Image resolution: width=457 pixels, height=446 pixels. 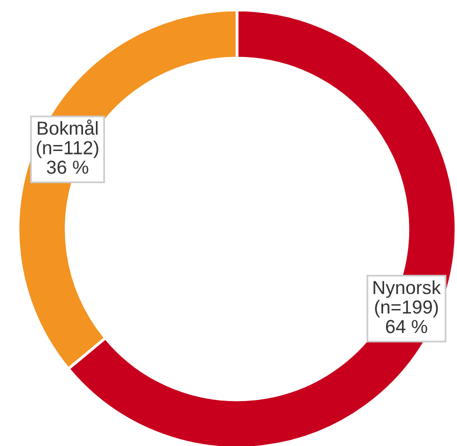 What do you see at coordinates (406, 317) in the screenshot?
I see `data-label: (n=199) 64 %` at bounding box center [406, 317].